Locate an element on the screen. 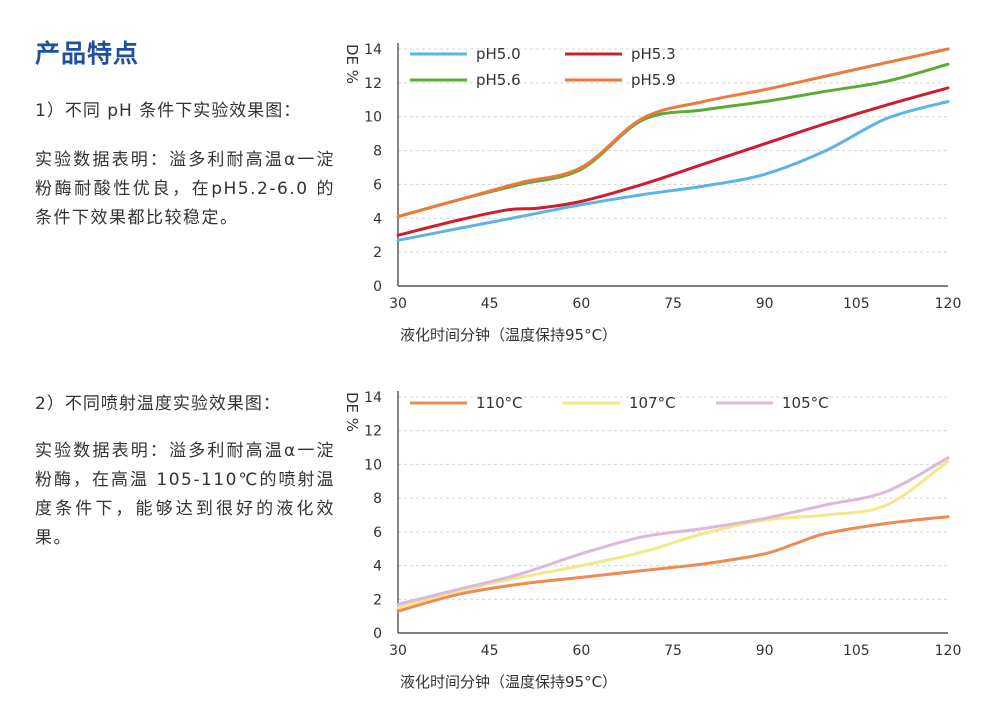  x-axis-label: 液化时间分钟（温度保持95°C） is located at coordinates (508, 335).